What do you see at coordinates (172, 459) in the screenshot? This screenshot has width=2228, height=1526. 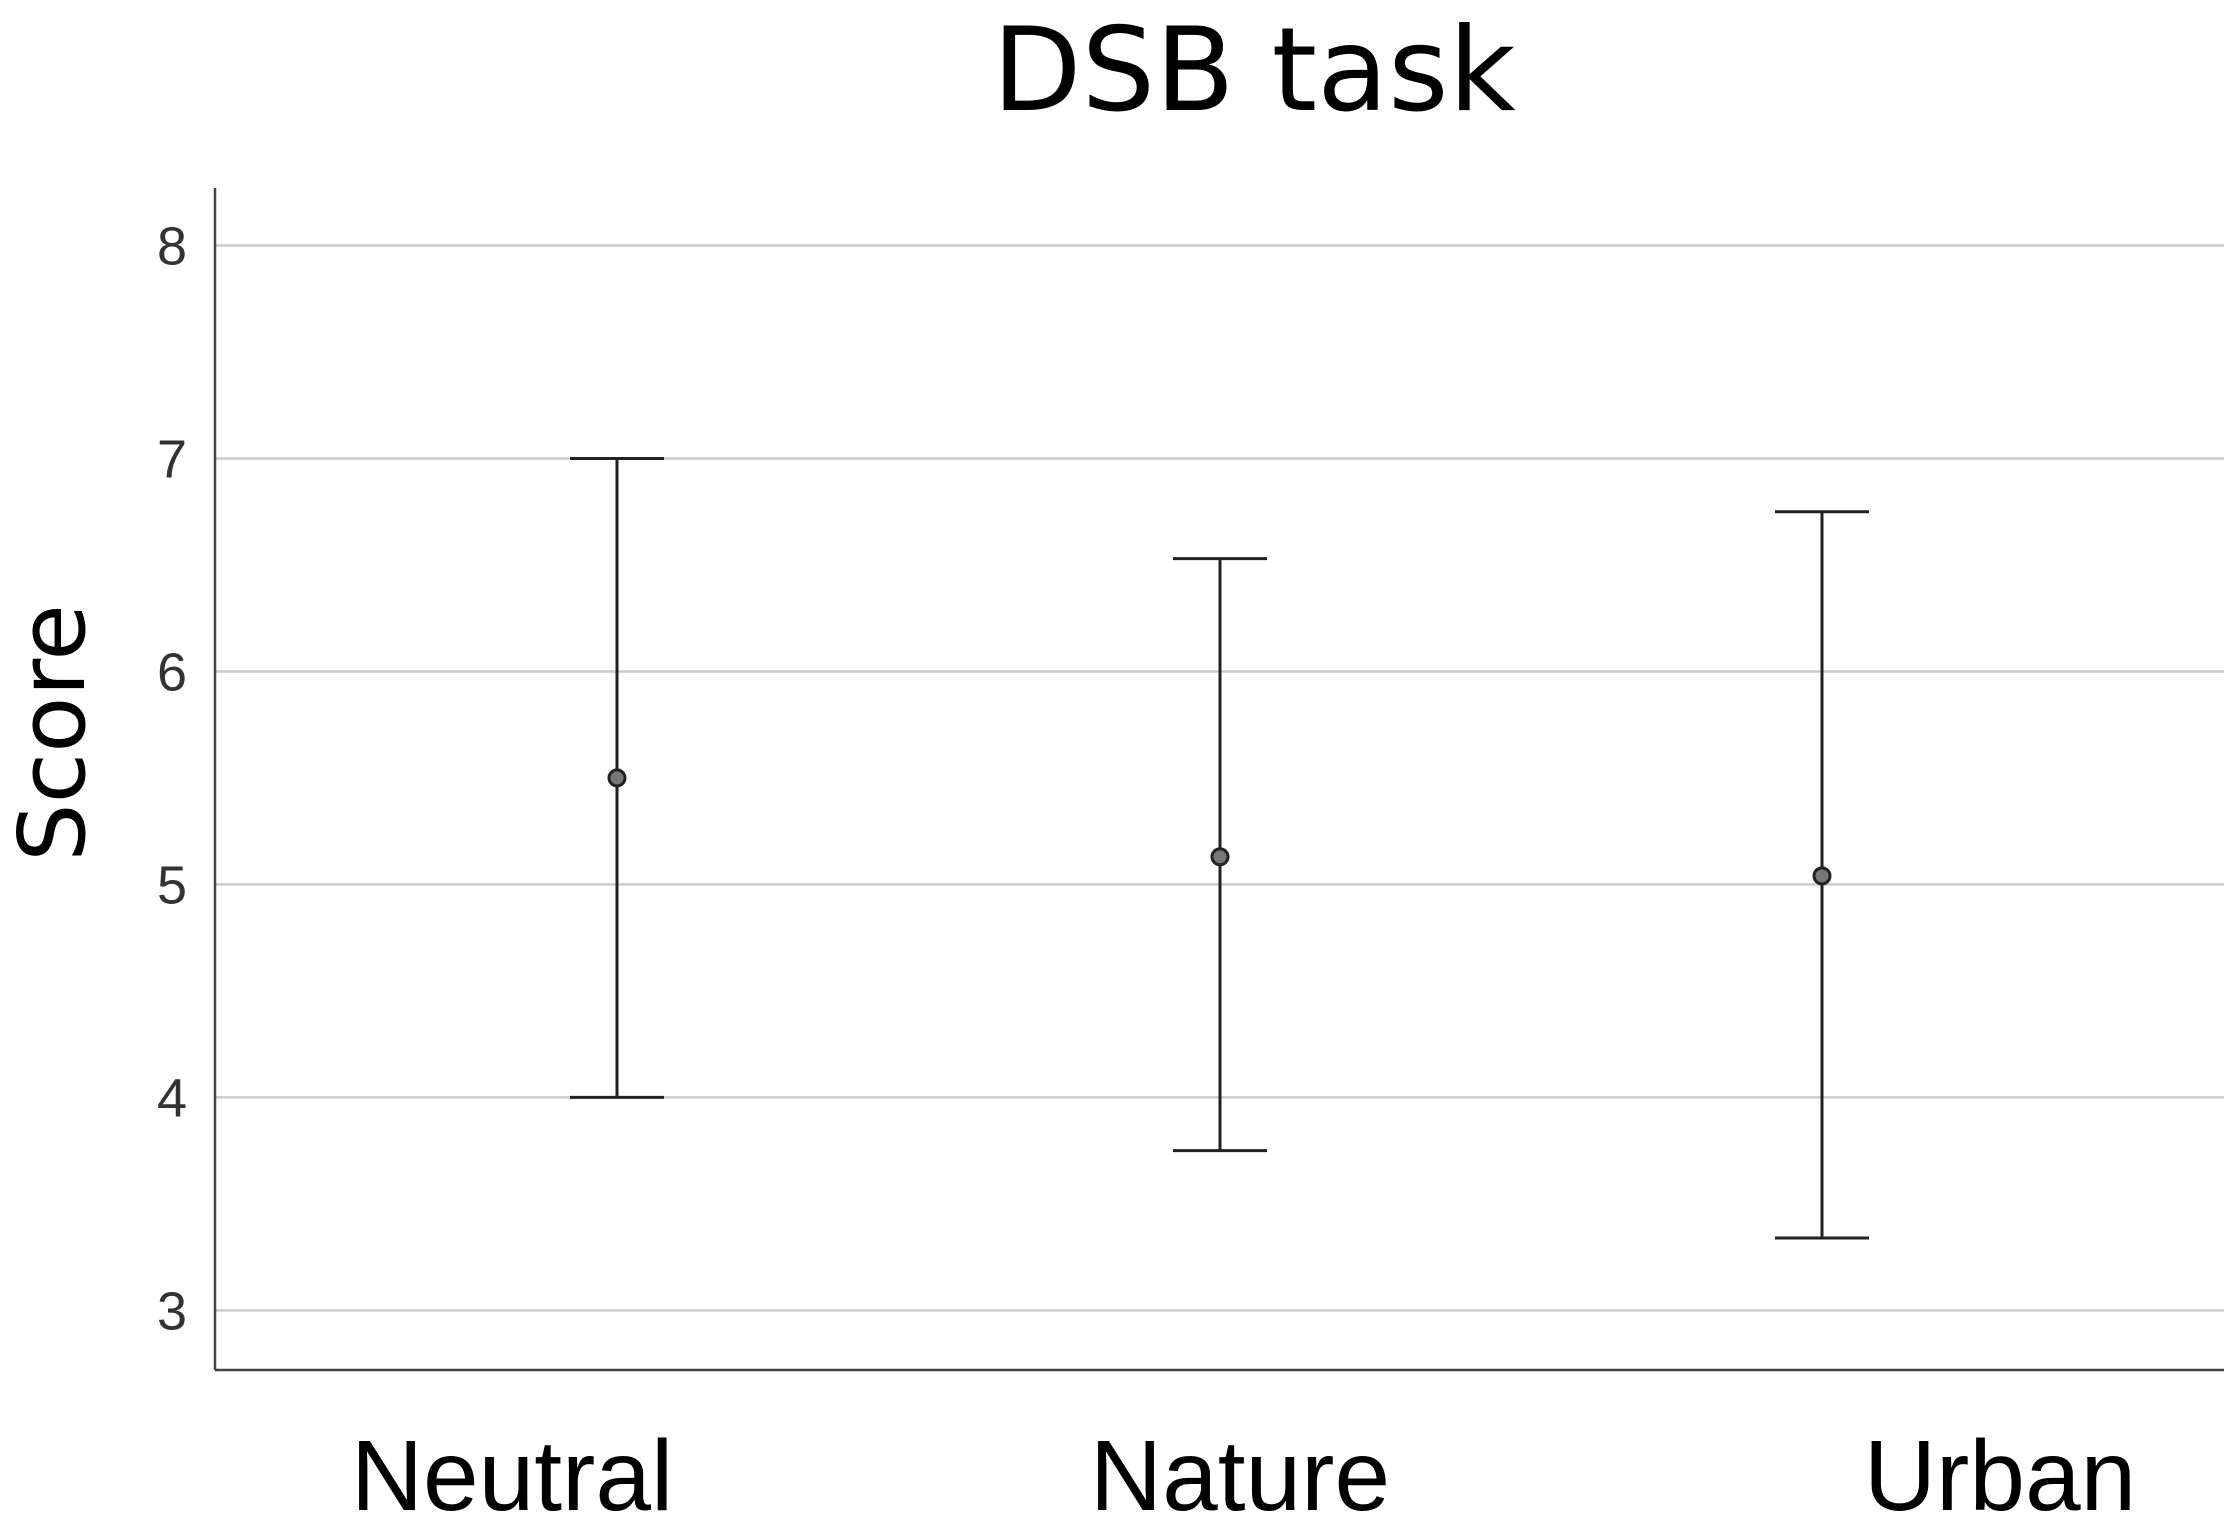 I see `y-tick-label: 7` at bounding box center [172, 459].